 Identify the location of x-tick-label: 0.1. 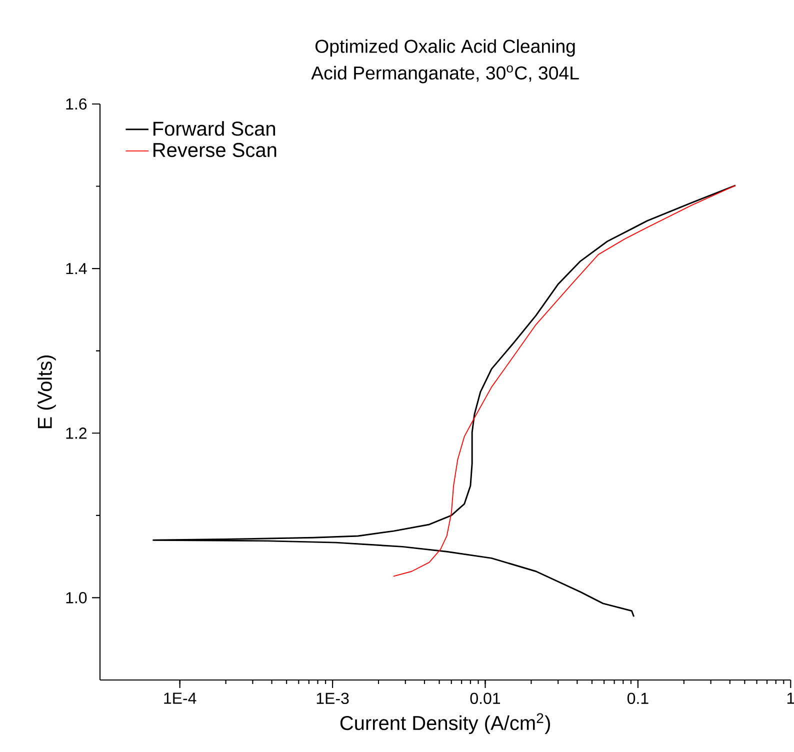
(637, 698).